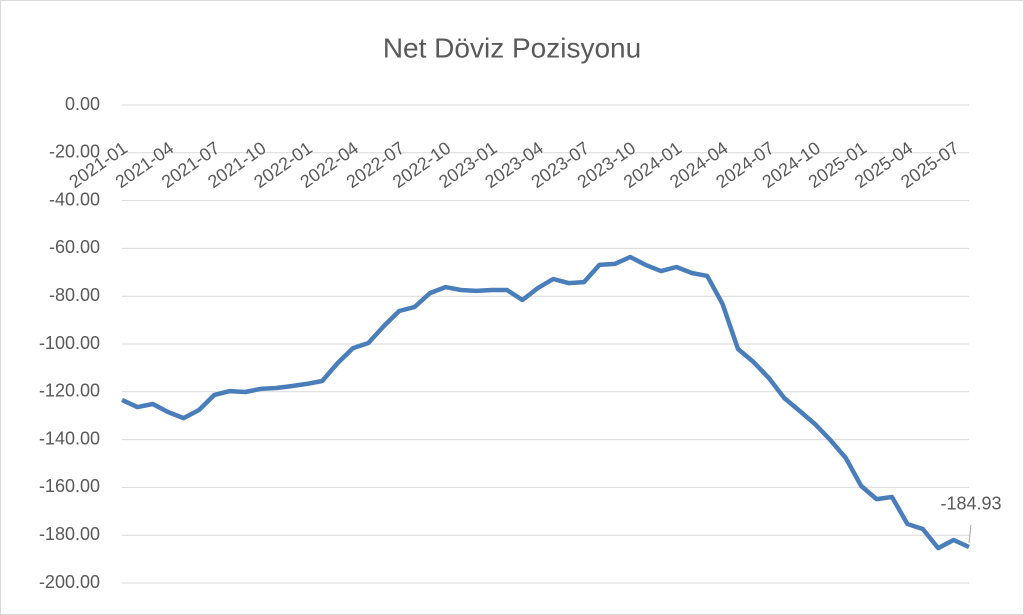 This screenshot has height=615, width=1024. Describe the element at coordinates (74, 199) in the screenshot. I see `y-tick-label: -40.00` at that location.